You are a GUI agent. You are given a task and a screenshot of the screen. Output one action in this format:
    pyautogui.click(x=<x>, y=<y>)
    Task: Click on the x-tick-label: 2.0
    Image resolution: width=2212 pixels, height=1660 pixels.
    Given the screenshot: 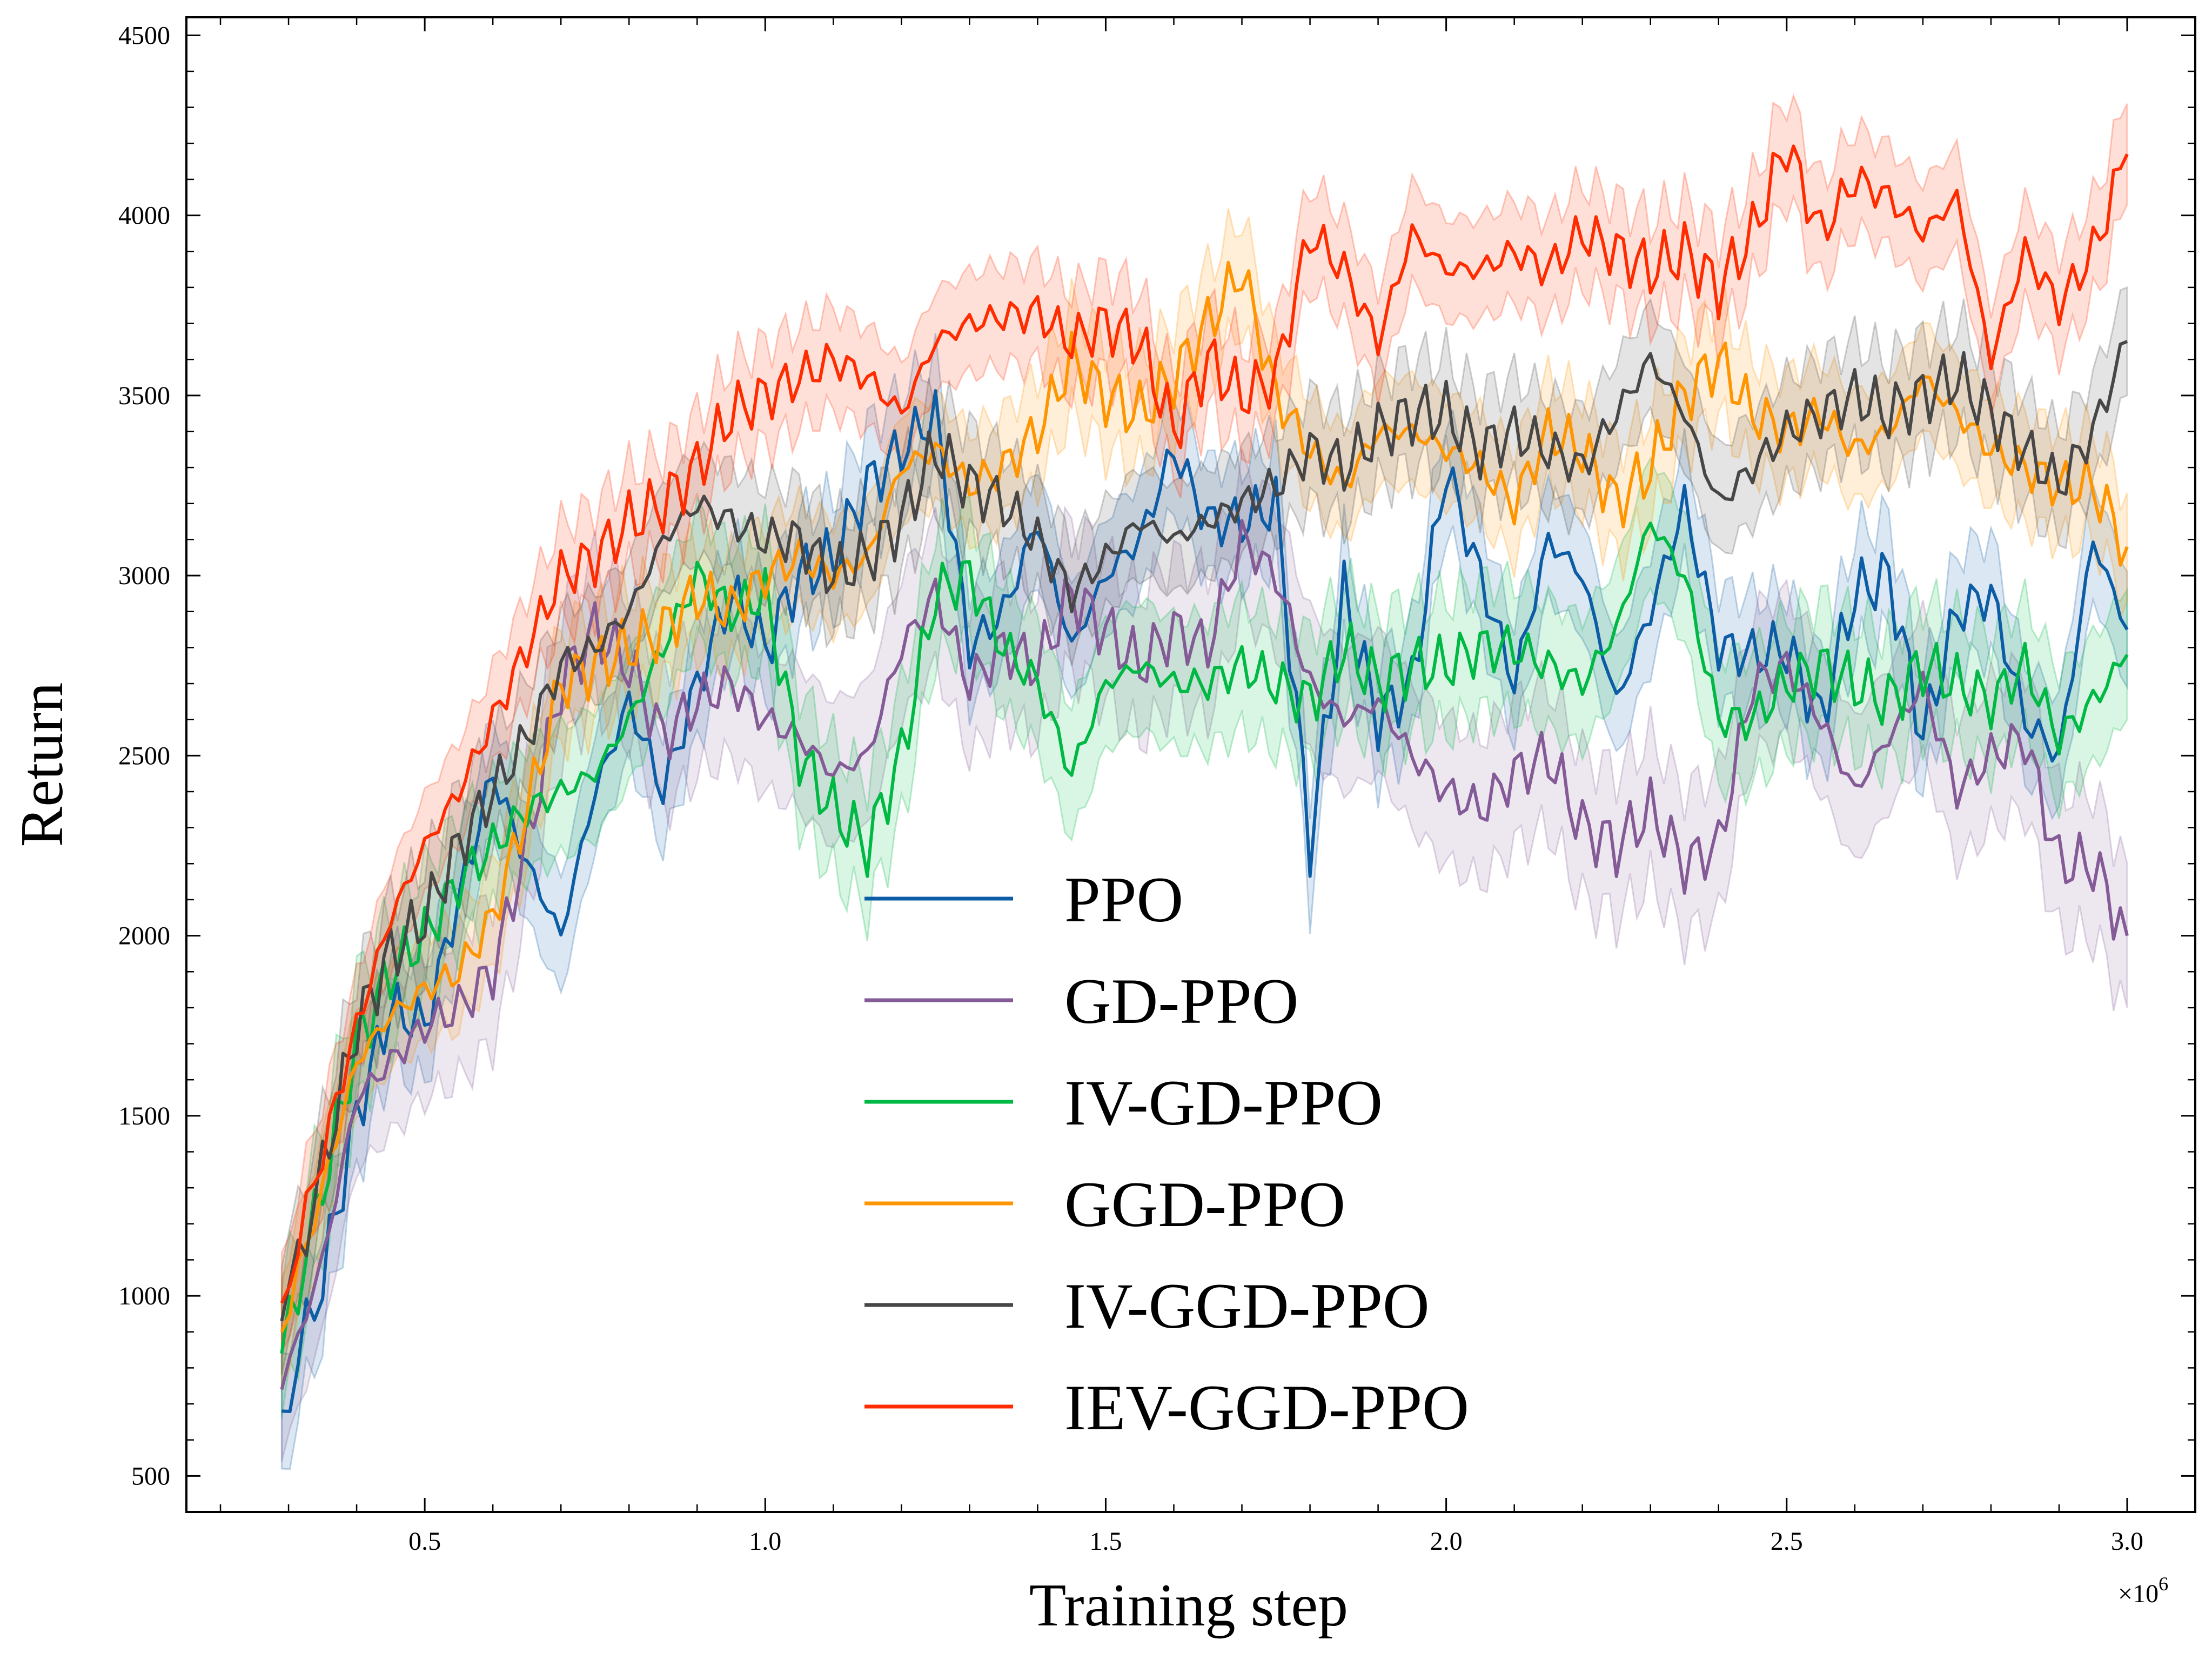 What is the action you would take?
    pyautogui.click(x=1447, y=1542)
    